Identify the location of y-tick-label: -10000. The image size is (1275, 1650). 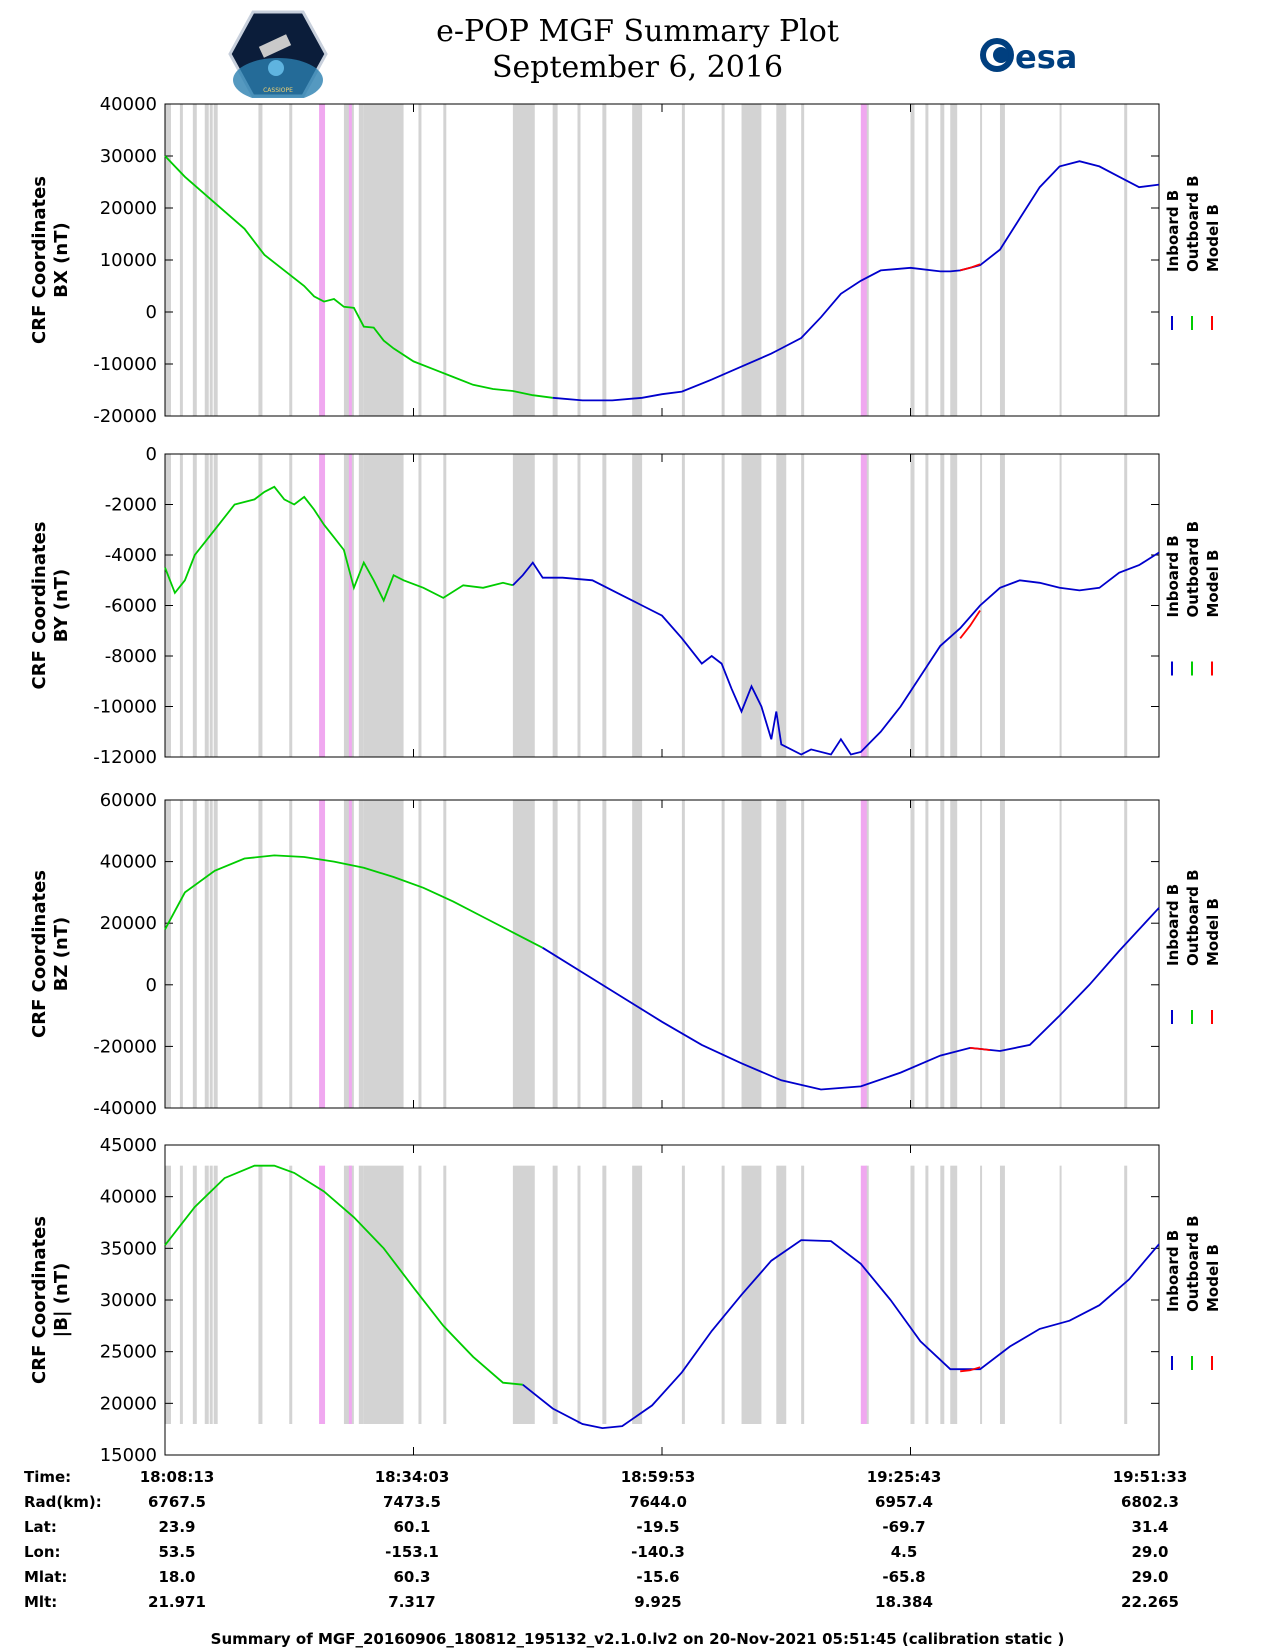
(125, 364).